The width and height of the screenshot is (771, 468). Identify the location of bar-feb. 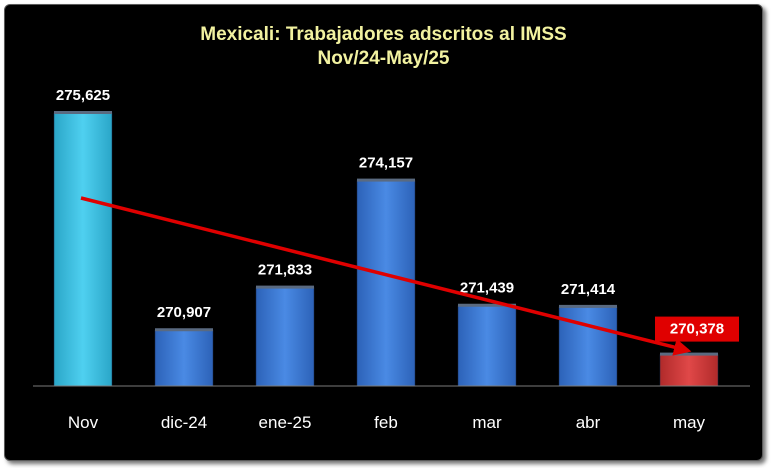
(386, 283).